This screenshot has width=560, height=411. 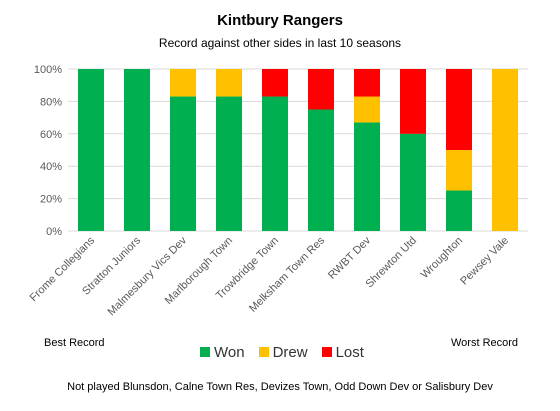 I want to click on legend-label-drew: Drew, so click(x=290, y=352).